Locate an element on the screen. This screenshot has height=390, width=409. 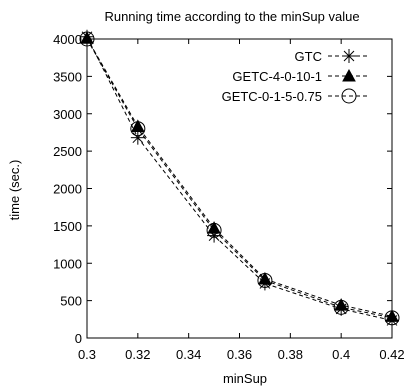
legend: GTC GETC-4-0-10-1 GETC-0-1-5-0.75 is located at coordinates (296, 76).